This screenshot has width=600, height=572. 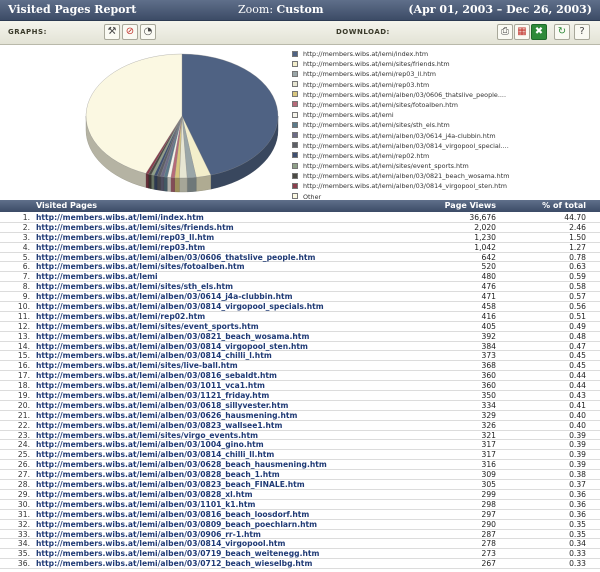 I want to click on col-visited-pages: Visited Pages, so click(x=67, y=205).